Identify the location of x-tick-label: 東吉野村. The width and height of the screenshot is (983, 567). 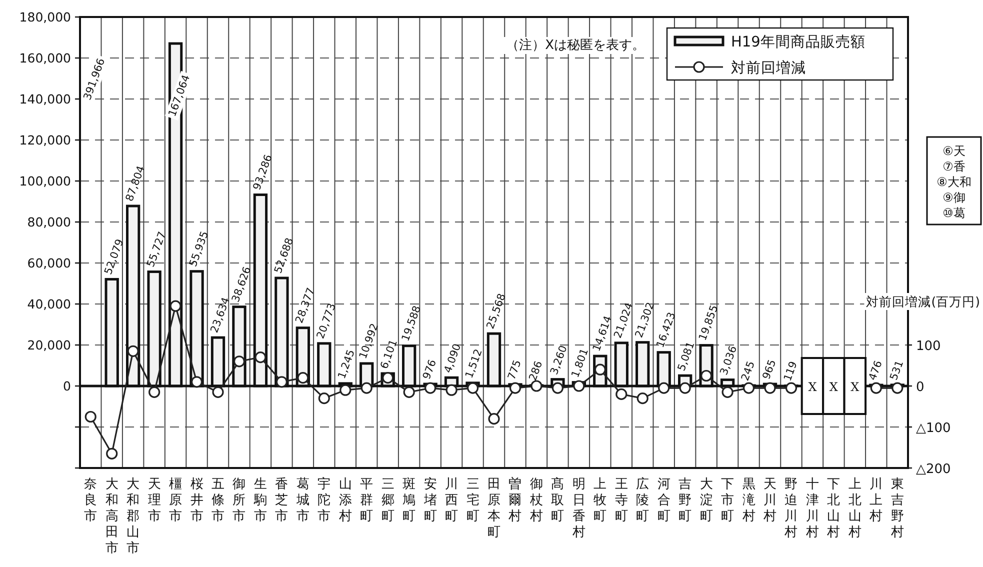
(897, 508).